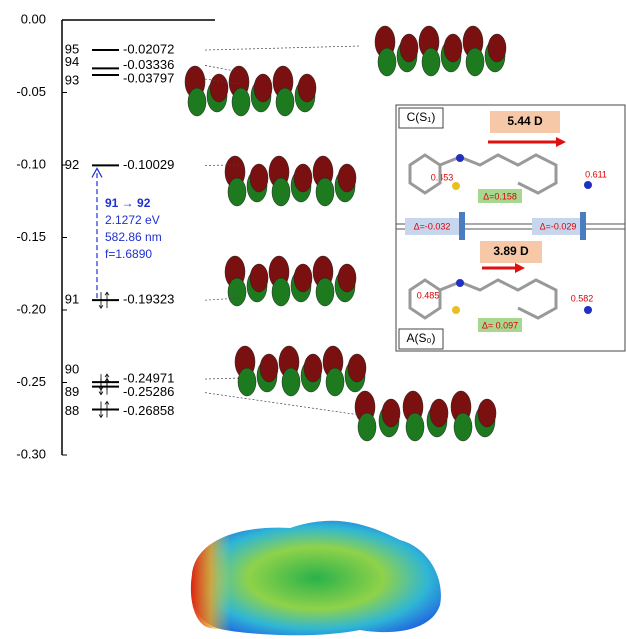 The image size is (626, 639). I want to click on change-label: Δ=-0.032, so click(432, 226).